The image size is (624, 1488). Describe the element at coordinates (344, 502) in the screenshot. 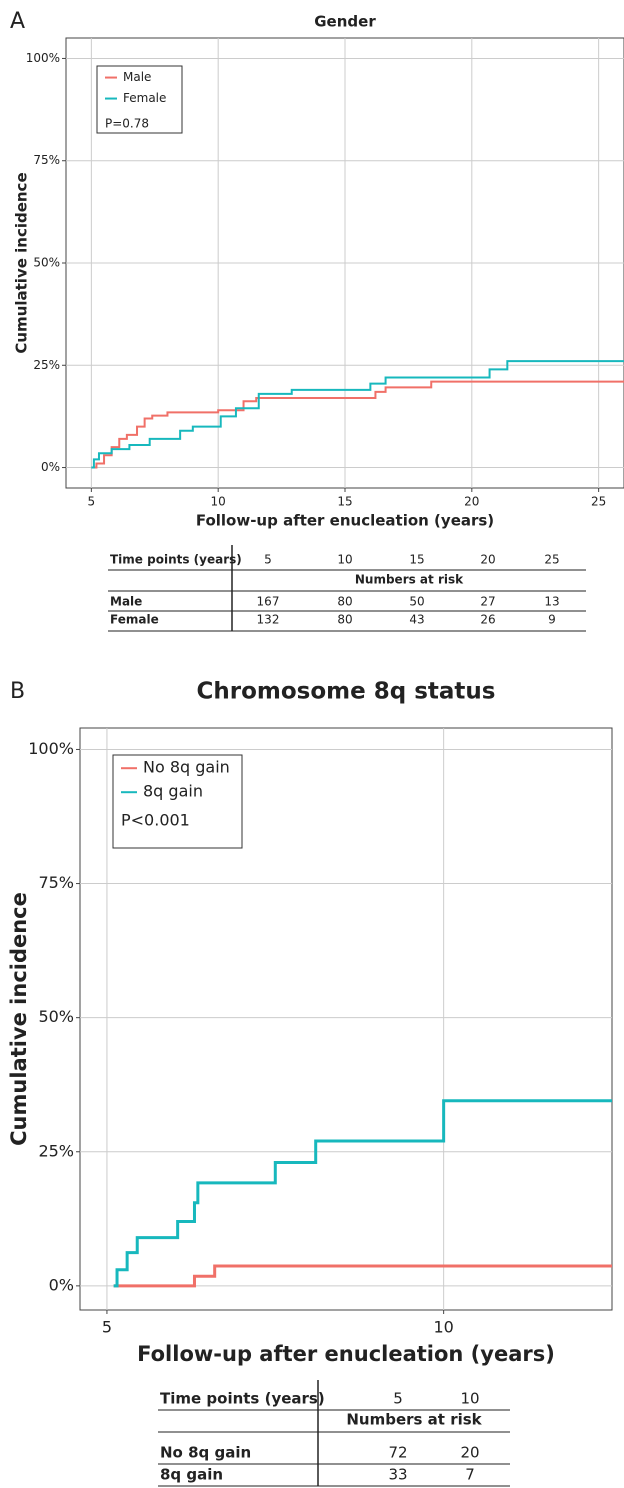

I see `x-tick-label: 15` at that location.